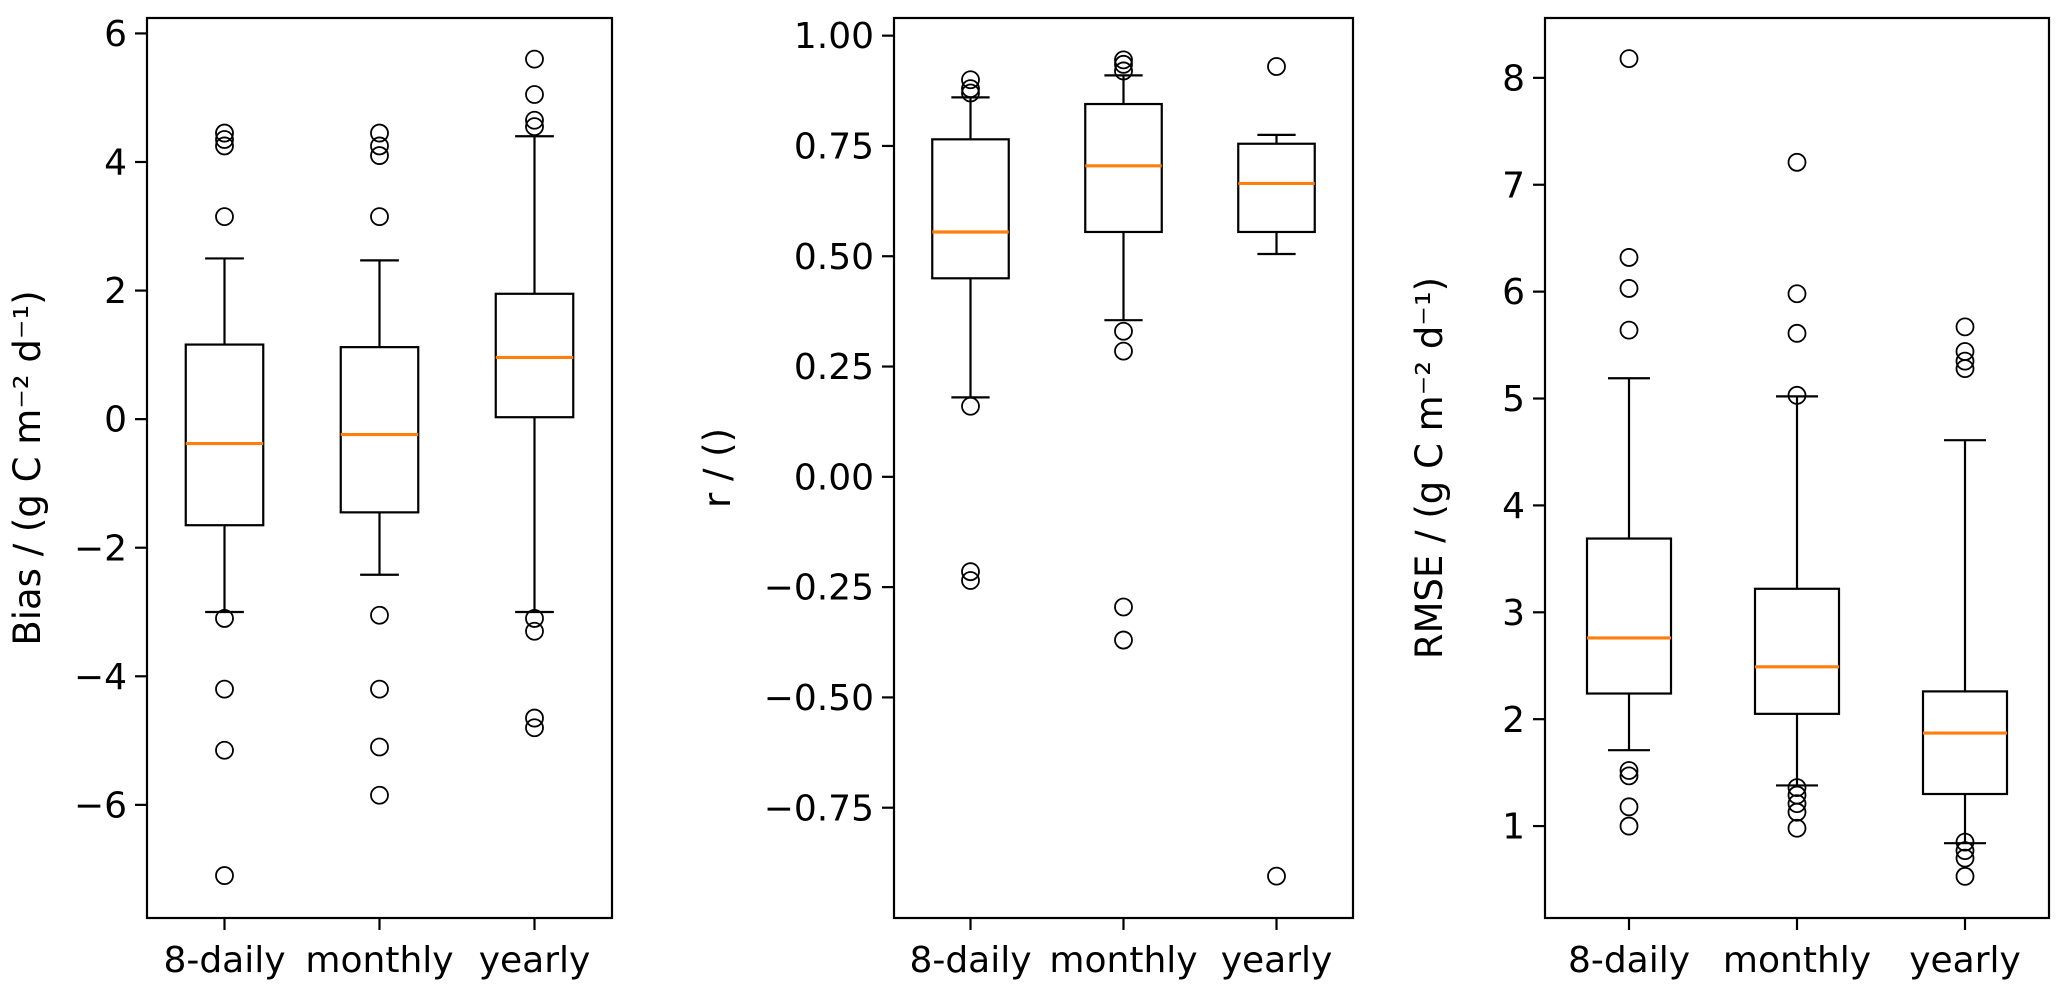 Image resolution: width=2067 pixels, height=995 pixels. Describe the element at coordinates (834, 36) in the screenshot. I see `y-tick-label: 1.00` at that location.